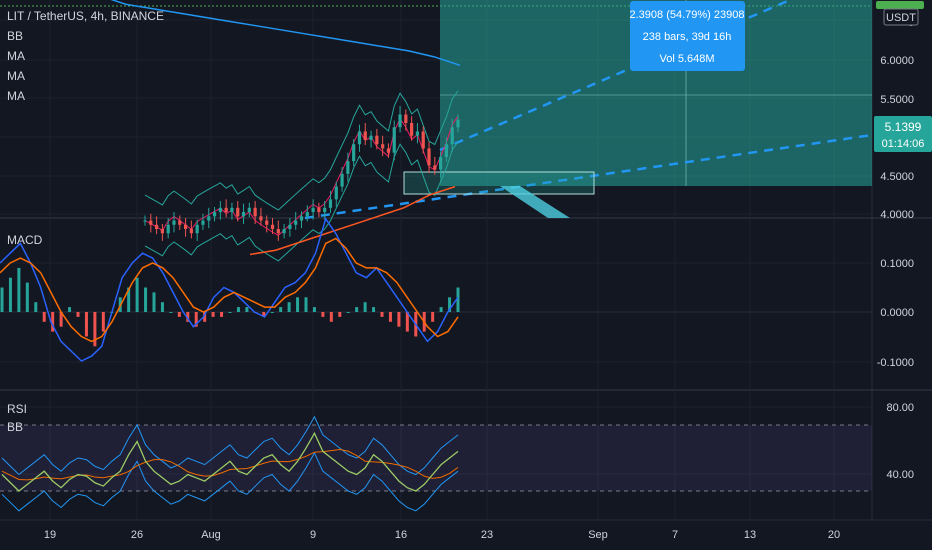 Image resolution: width=932 pixels, height=550 pixels. I want to click on rsi-bb-lower, so click(230, 481).